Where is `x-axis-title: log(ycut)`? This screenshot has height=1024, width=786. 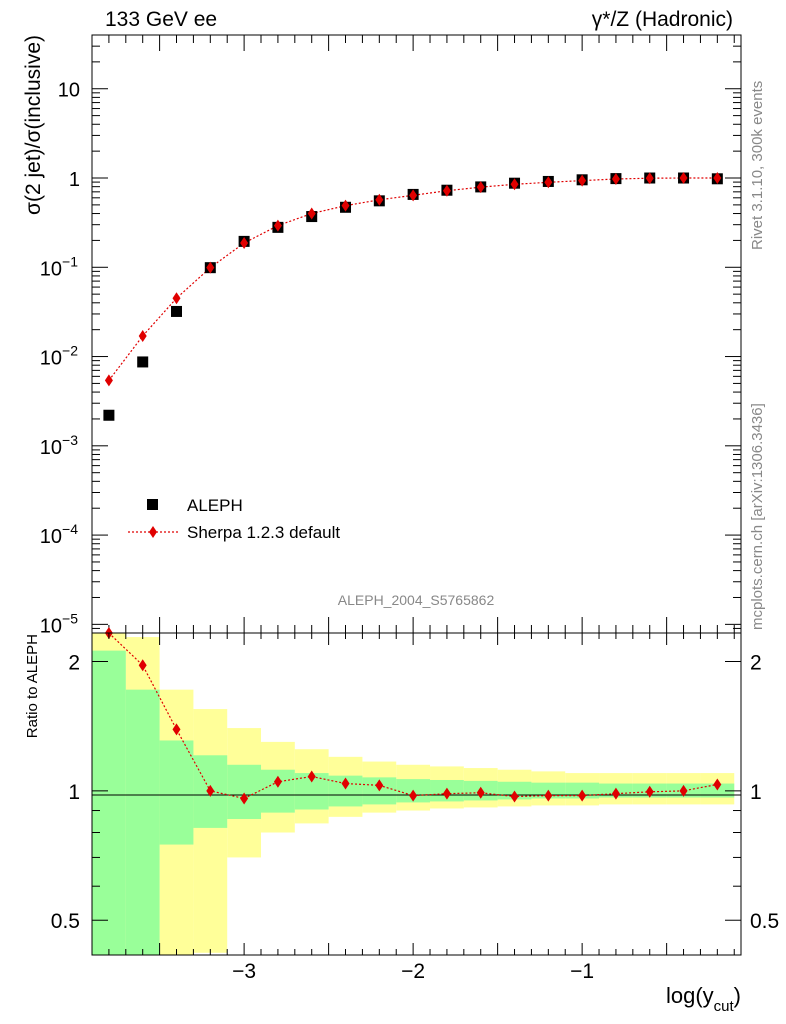 x-axis-title: log(ycut) is located at coordinates (703, 999).